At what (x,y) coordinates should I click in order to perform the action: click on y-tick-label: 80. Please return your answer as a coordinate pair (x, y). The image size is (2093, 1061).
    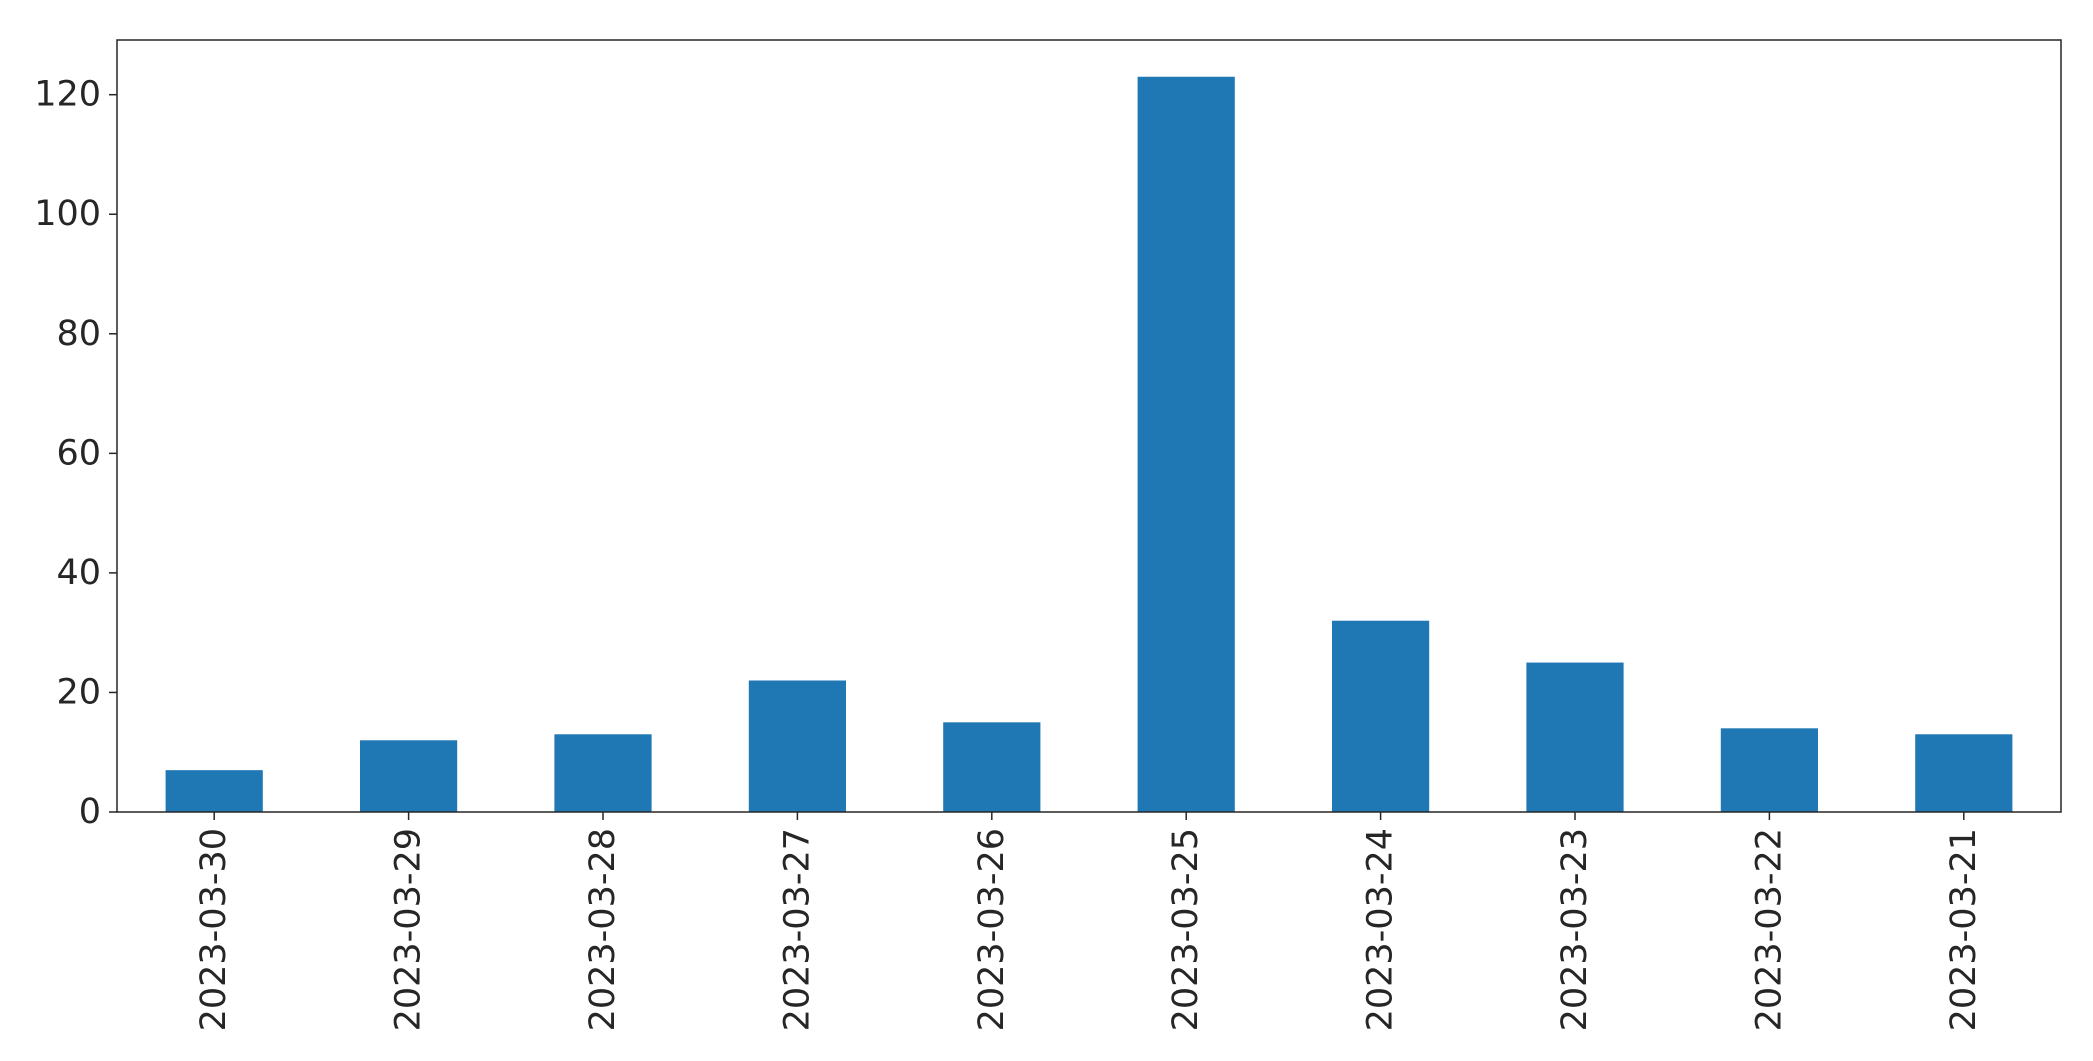
    Looking at the image, I should click on (78, 334).